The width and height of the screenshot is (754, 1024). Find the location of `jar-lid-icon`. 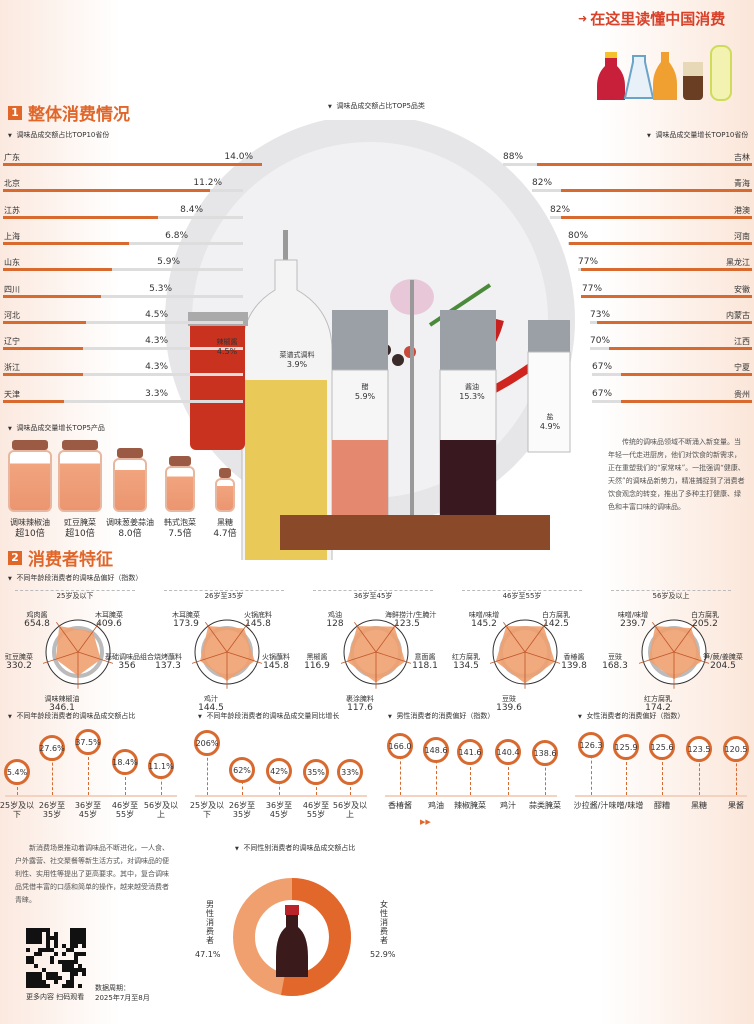

jar-lid-icon is located at coordinates (30, 445).